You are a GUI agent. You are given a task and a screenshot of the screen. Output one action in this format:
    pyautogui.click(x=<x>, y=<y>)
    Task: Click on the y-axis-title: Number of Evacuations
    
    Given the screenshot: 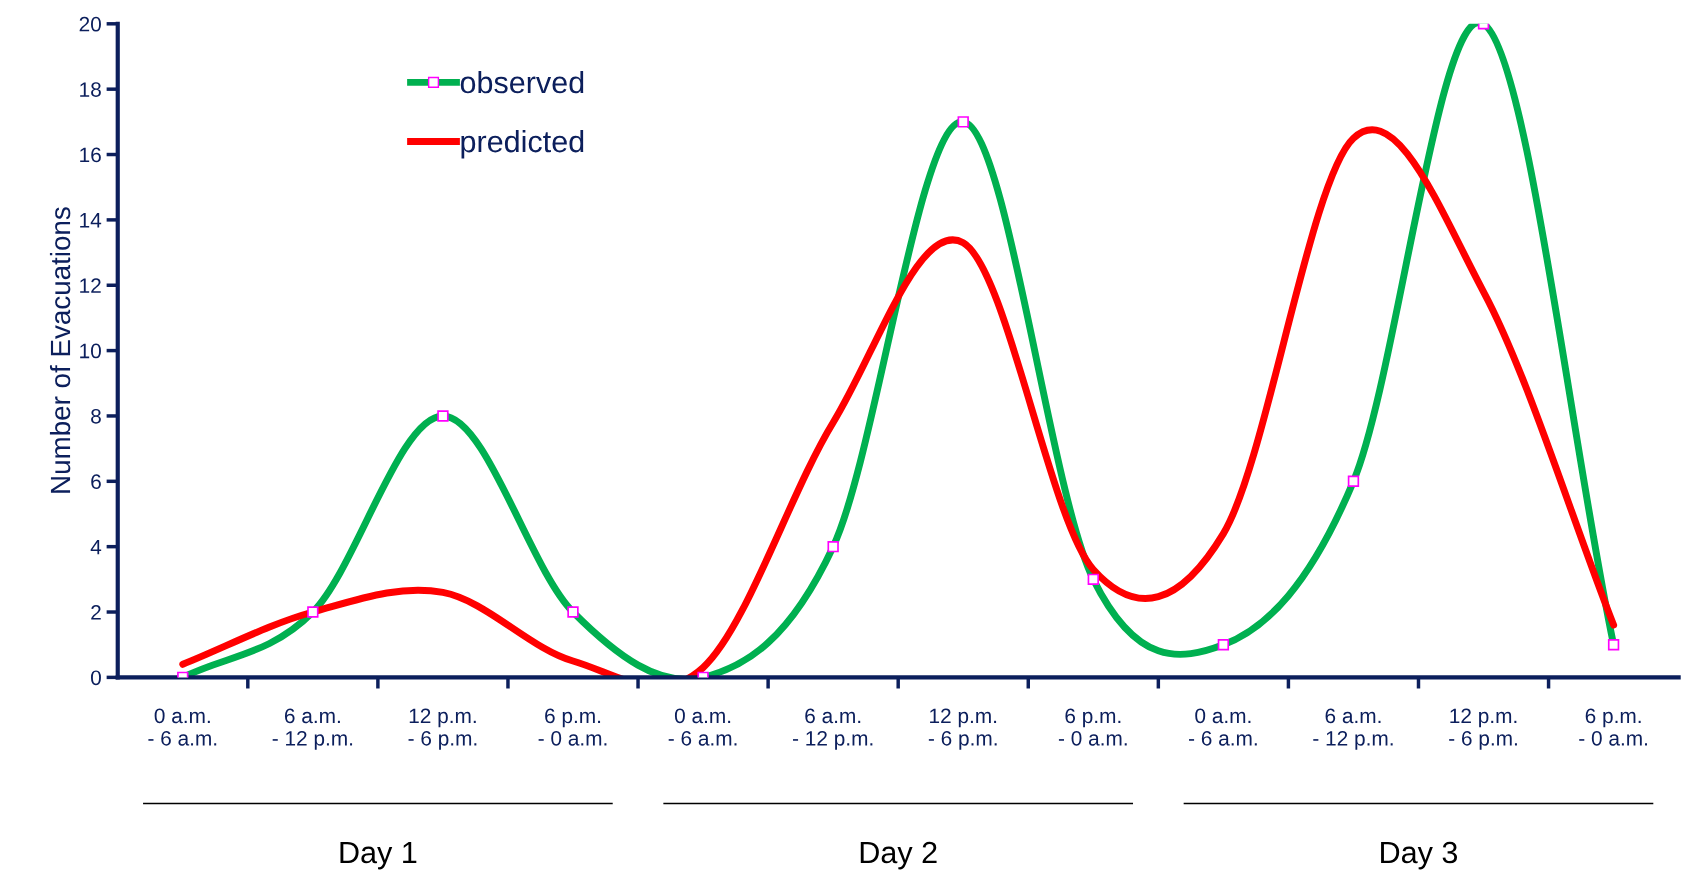 What is the action you would take?
    pyautogui.click(x=60, y=350)
    